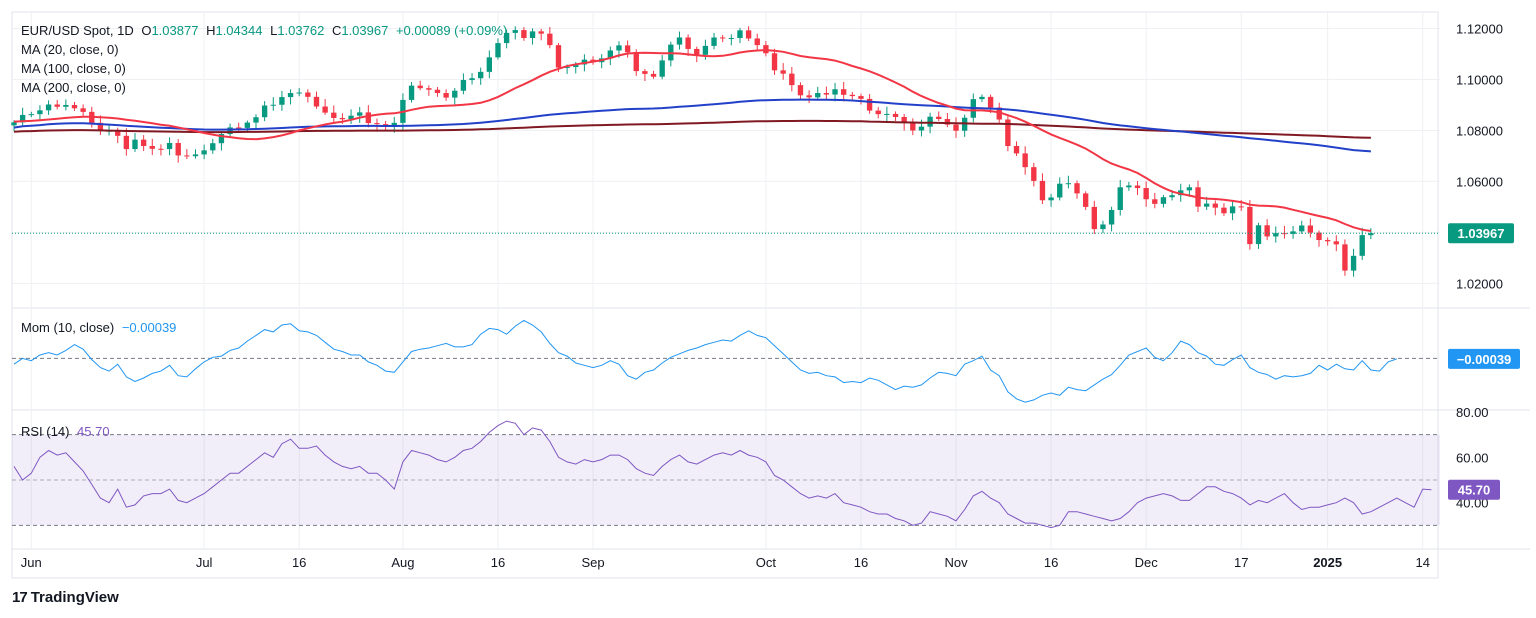  I want to click on symbol-title: EUR/USD Spot, 1D, so click(77, 30).